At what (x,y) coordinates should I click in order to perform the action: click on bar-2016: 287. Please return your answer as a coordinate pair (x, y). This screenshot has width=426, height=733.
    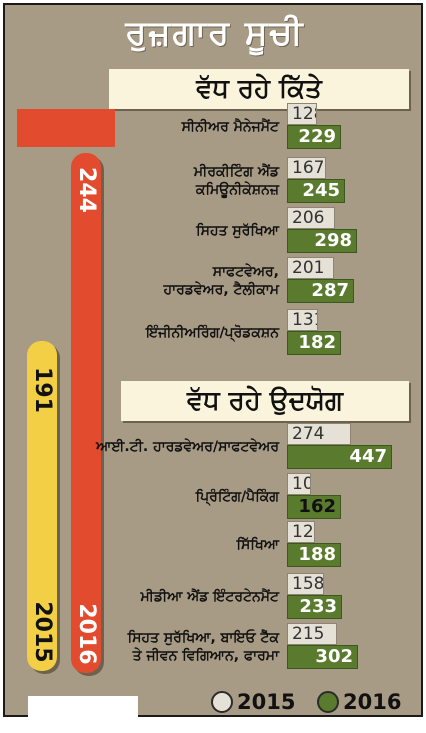
    Looking at the image, I should click on (320, 291).